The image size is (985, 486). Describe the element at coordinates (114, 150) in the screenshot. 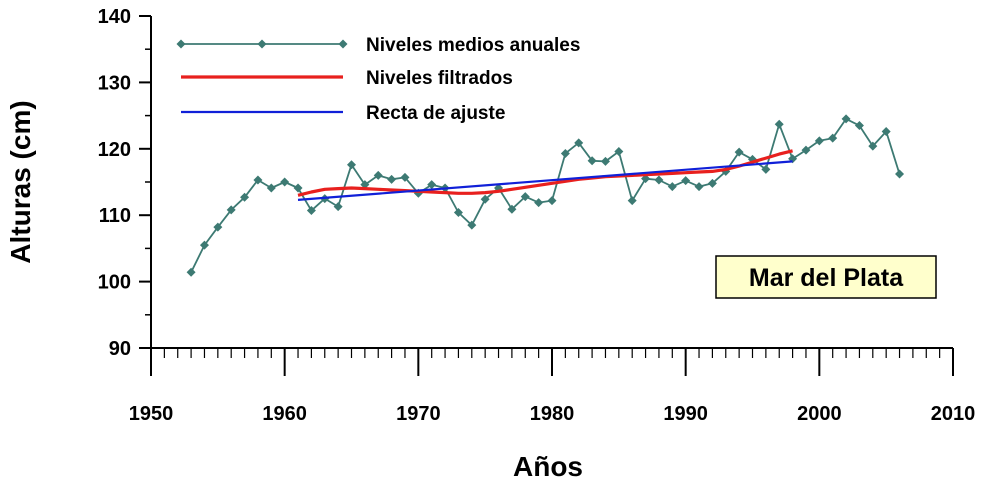

I see `y-tick-label: 120` at that location.